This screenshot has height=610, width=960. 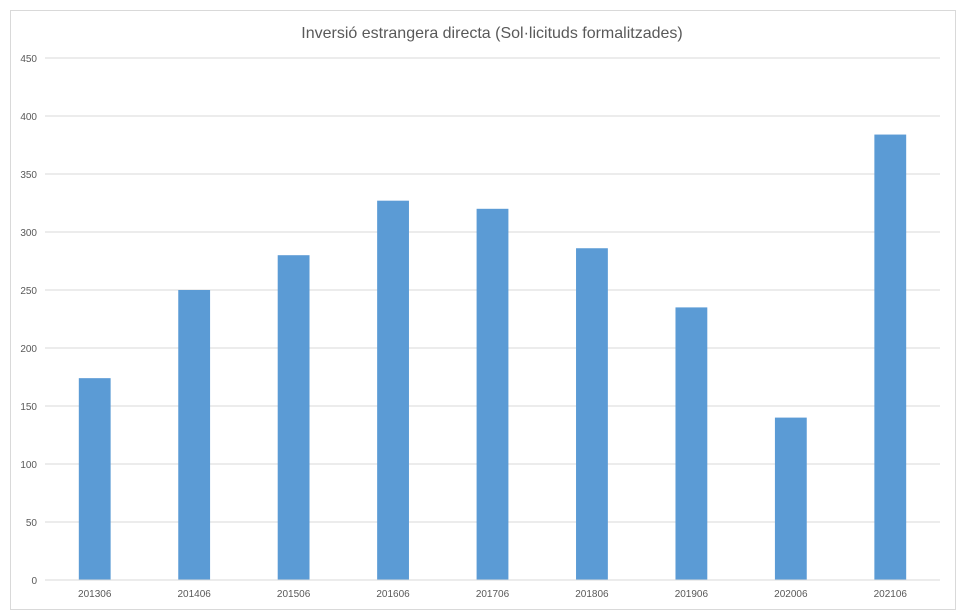 I want to click on y-tick-label: 200, so click(x=28, y=349).